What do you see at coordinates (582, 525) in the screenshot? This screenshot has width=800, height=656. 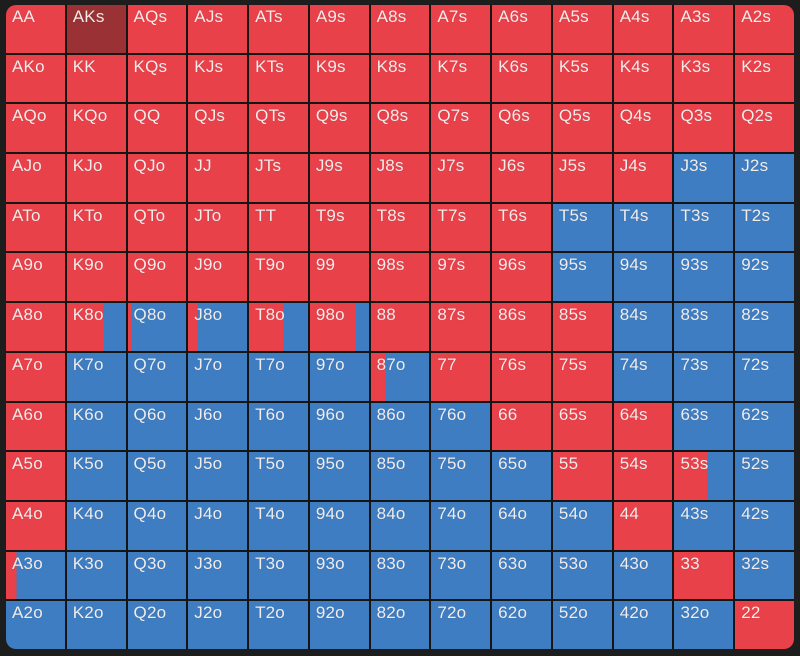 I see `range-cell-54o: 54o` at bounding box center [582, 525].